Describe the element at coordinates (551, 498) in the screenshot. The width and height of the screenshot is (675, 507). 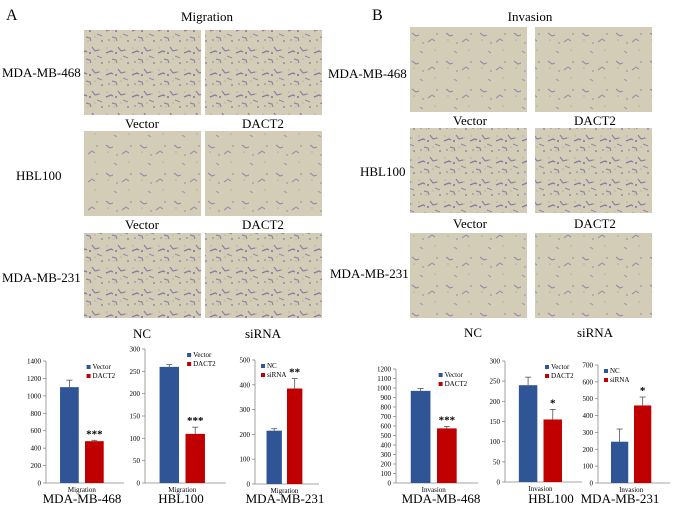
I see `chart-cell-line-label: HBL100` at that location.